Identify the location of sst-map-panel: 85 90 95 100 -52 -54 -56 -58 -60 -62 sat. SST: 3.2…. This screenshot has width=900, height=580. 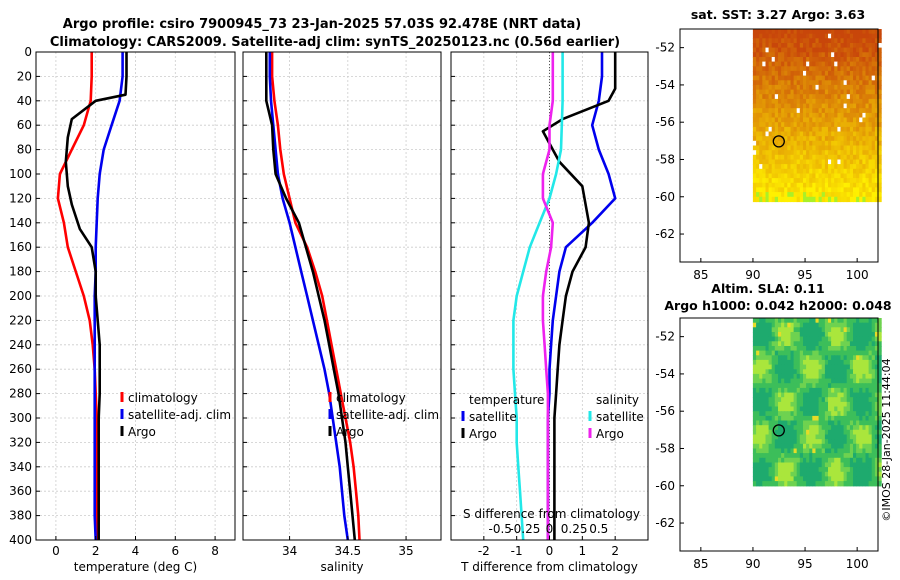
(768, 144).